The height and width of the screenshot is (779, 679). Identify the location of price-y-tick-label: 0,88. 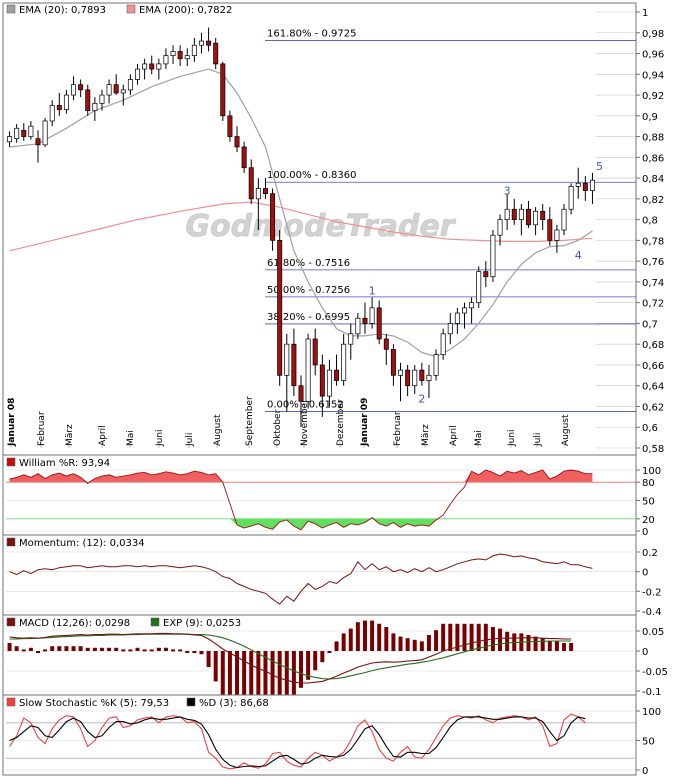
(653, 138).